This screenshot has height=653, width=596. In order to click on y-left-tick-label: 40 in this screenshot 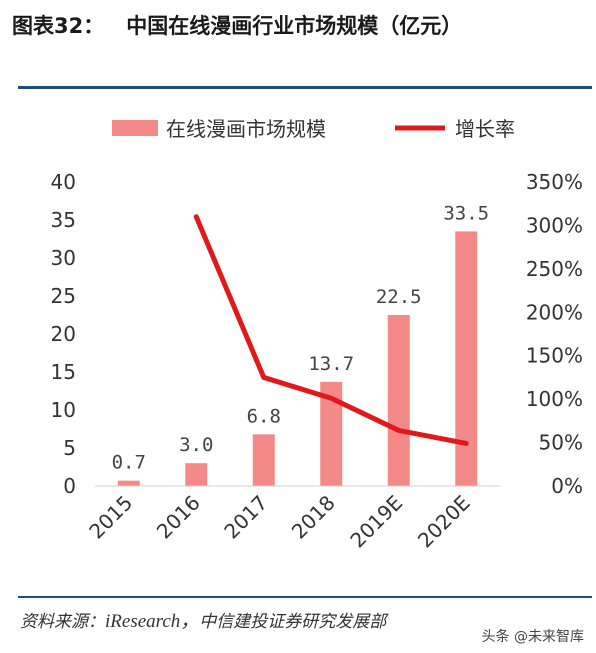, I will do `click(63, 182)`.